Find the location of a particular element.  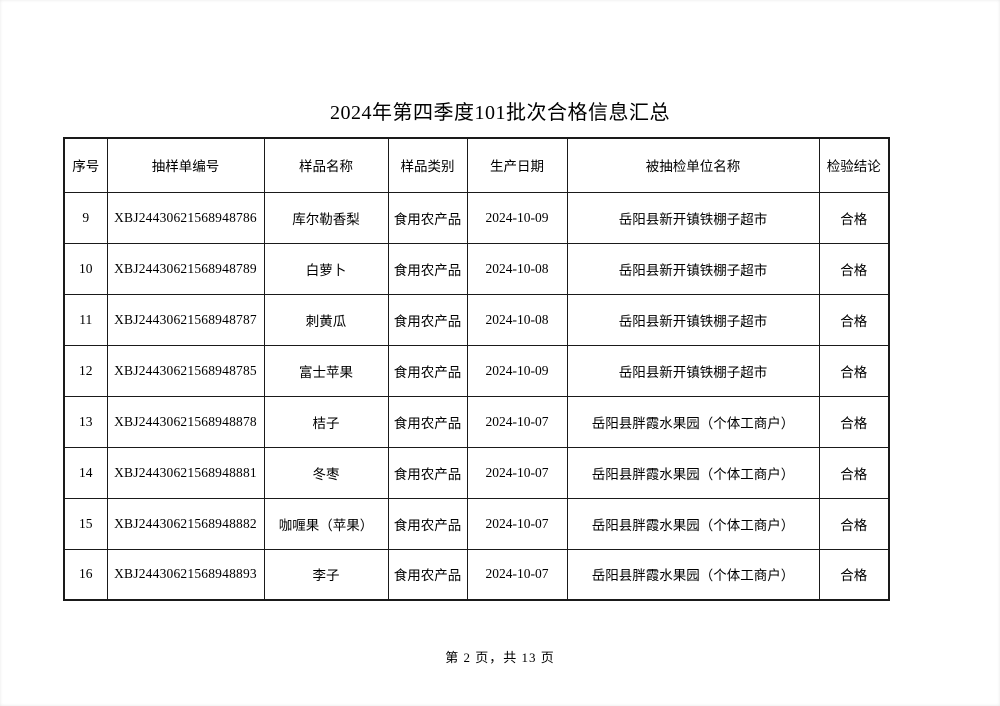

cell-index: 15 is located at coordinates (85, 523).